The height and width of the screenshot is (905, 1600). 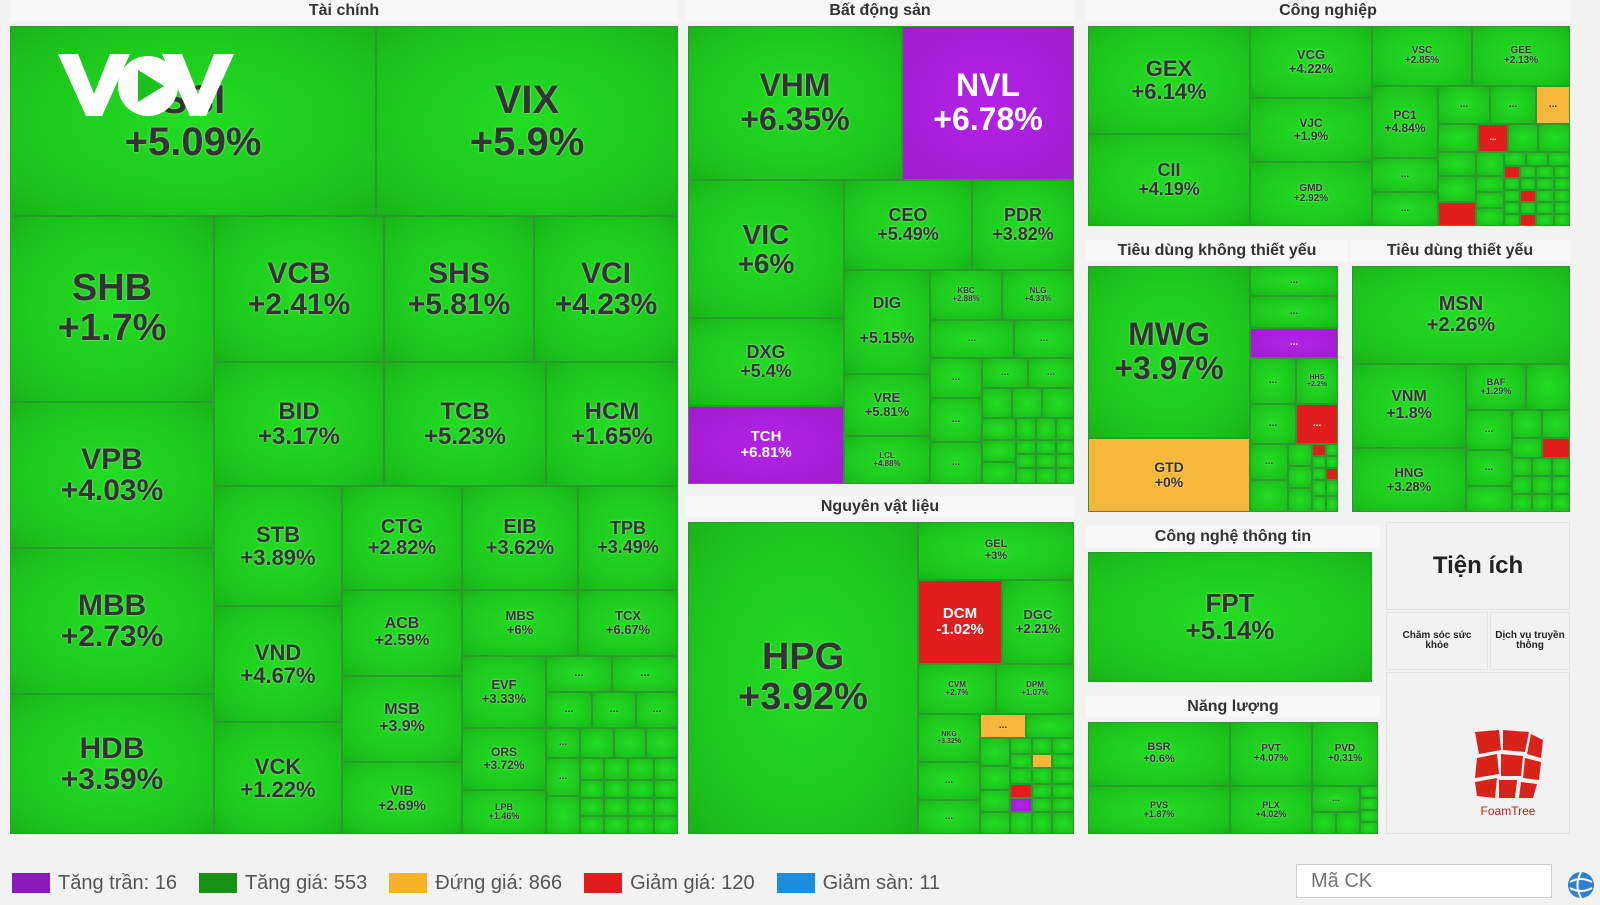 I want to click on stock-tile-msb: MSB +3.9%, so click(x=402, y=719).